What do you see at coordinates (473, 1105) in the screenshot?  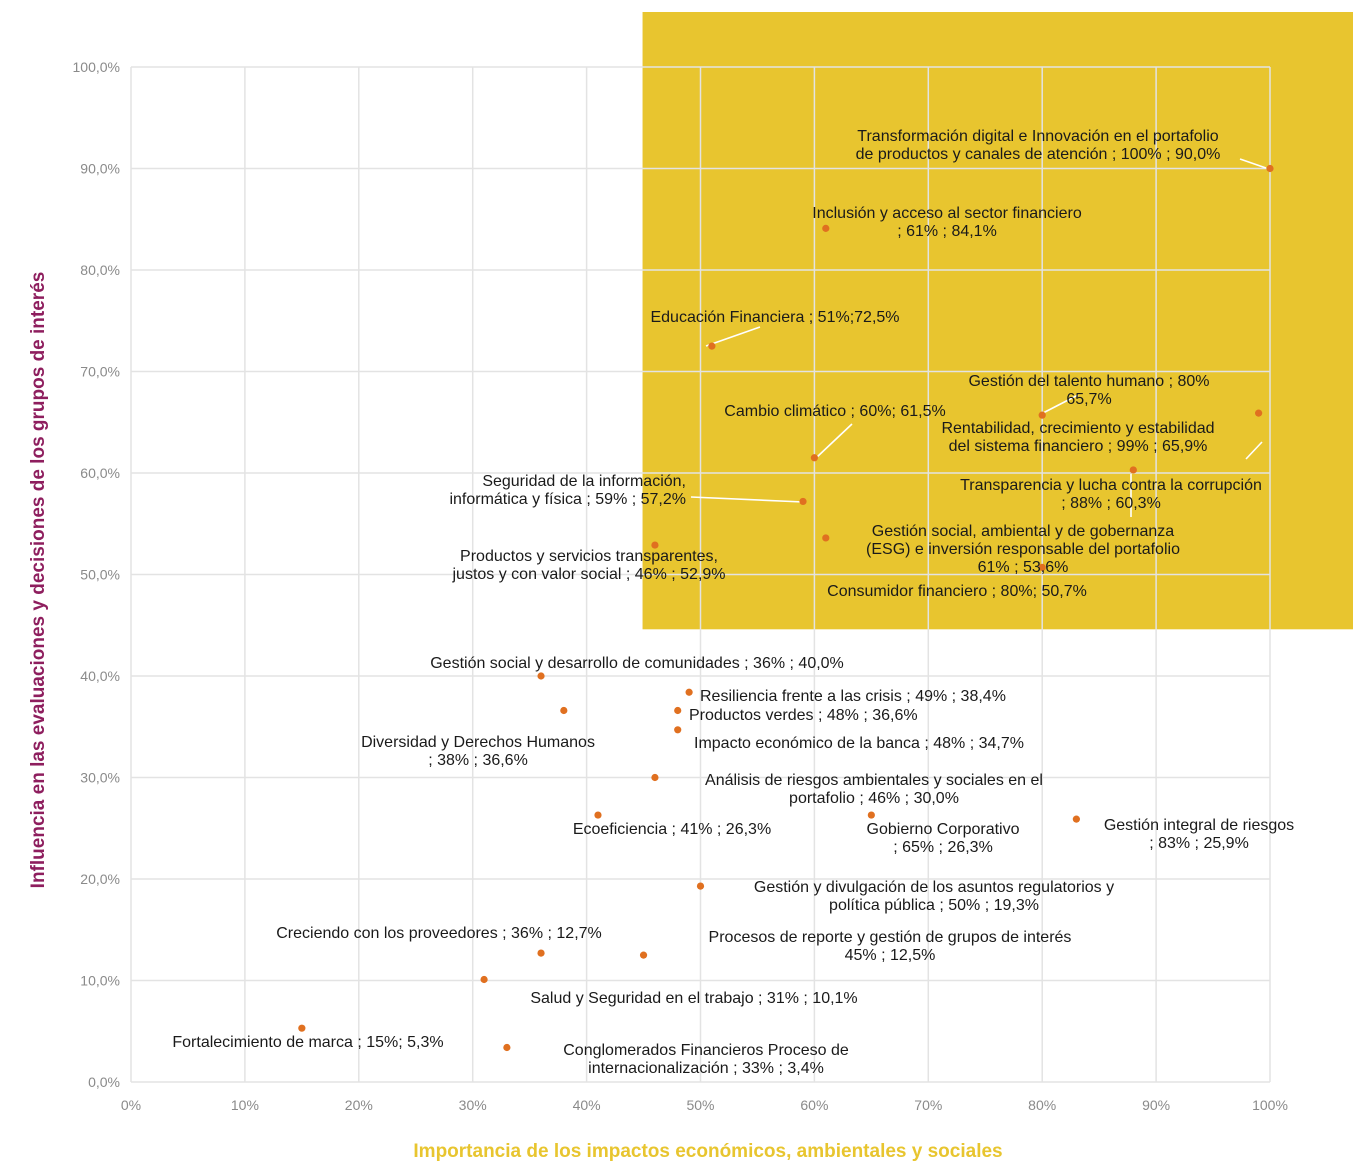 I see `x-tick-label: 30%` at bounding box center [473, 1105].